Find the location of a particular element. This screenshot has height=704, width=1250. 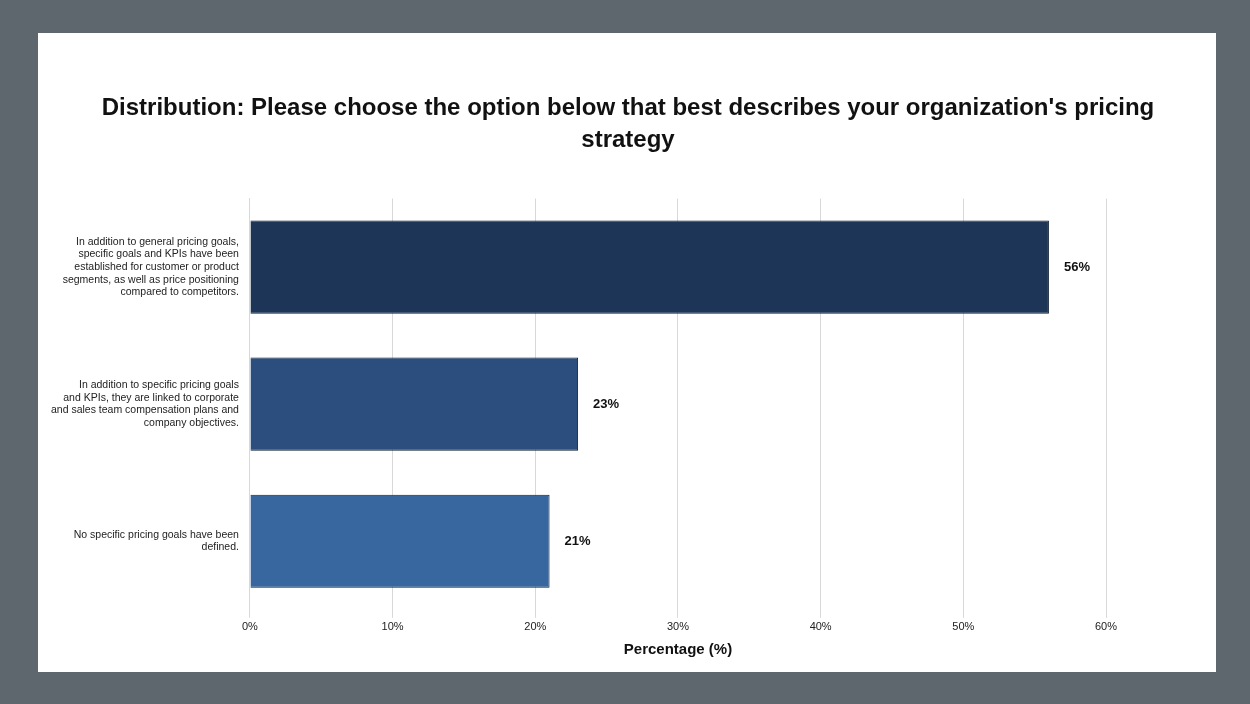

x-tick-label: 40% is located at coordinates (820, 626).